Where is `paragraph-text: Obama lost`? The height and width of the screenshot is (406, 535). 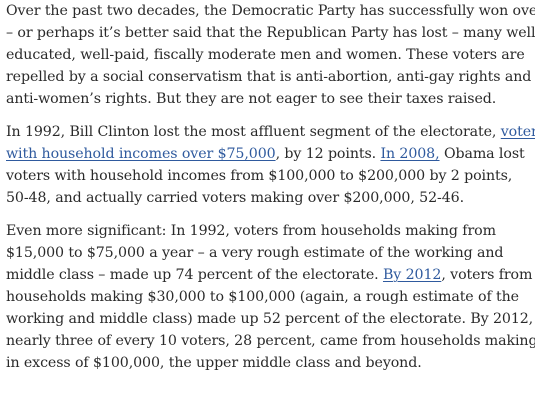
paragraph-text: Obama lost is located at coordinates (482, 154).